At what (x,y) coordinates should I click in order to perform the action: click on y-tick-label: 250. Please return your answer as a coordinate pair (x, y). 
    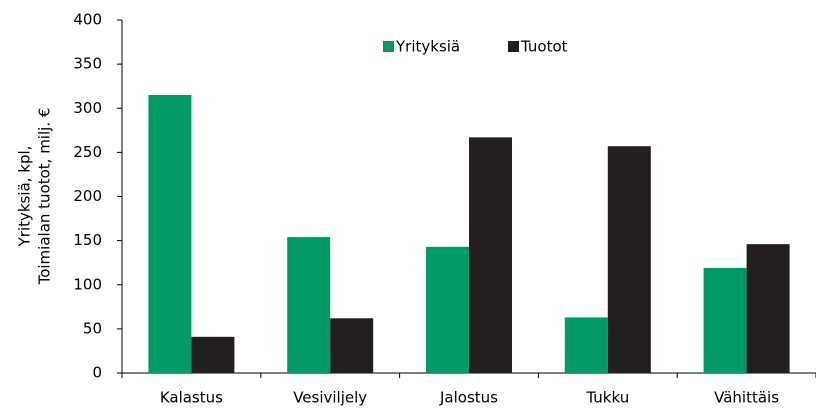
    Looking at the image, I should click on (87, 152).